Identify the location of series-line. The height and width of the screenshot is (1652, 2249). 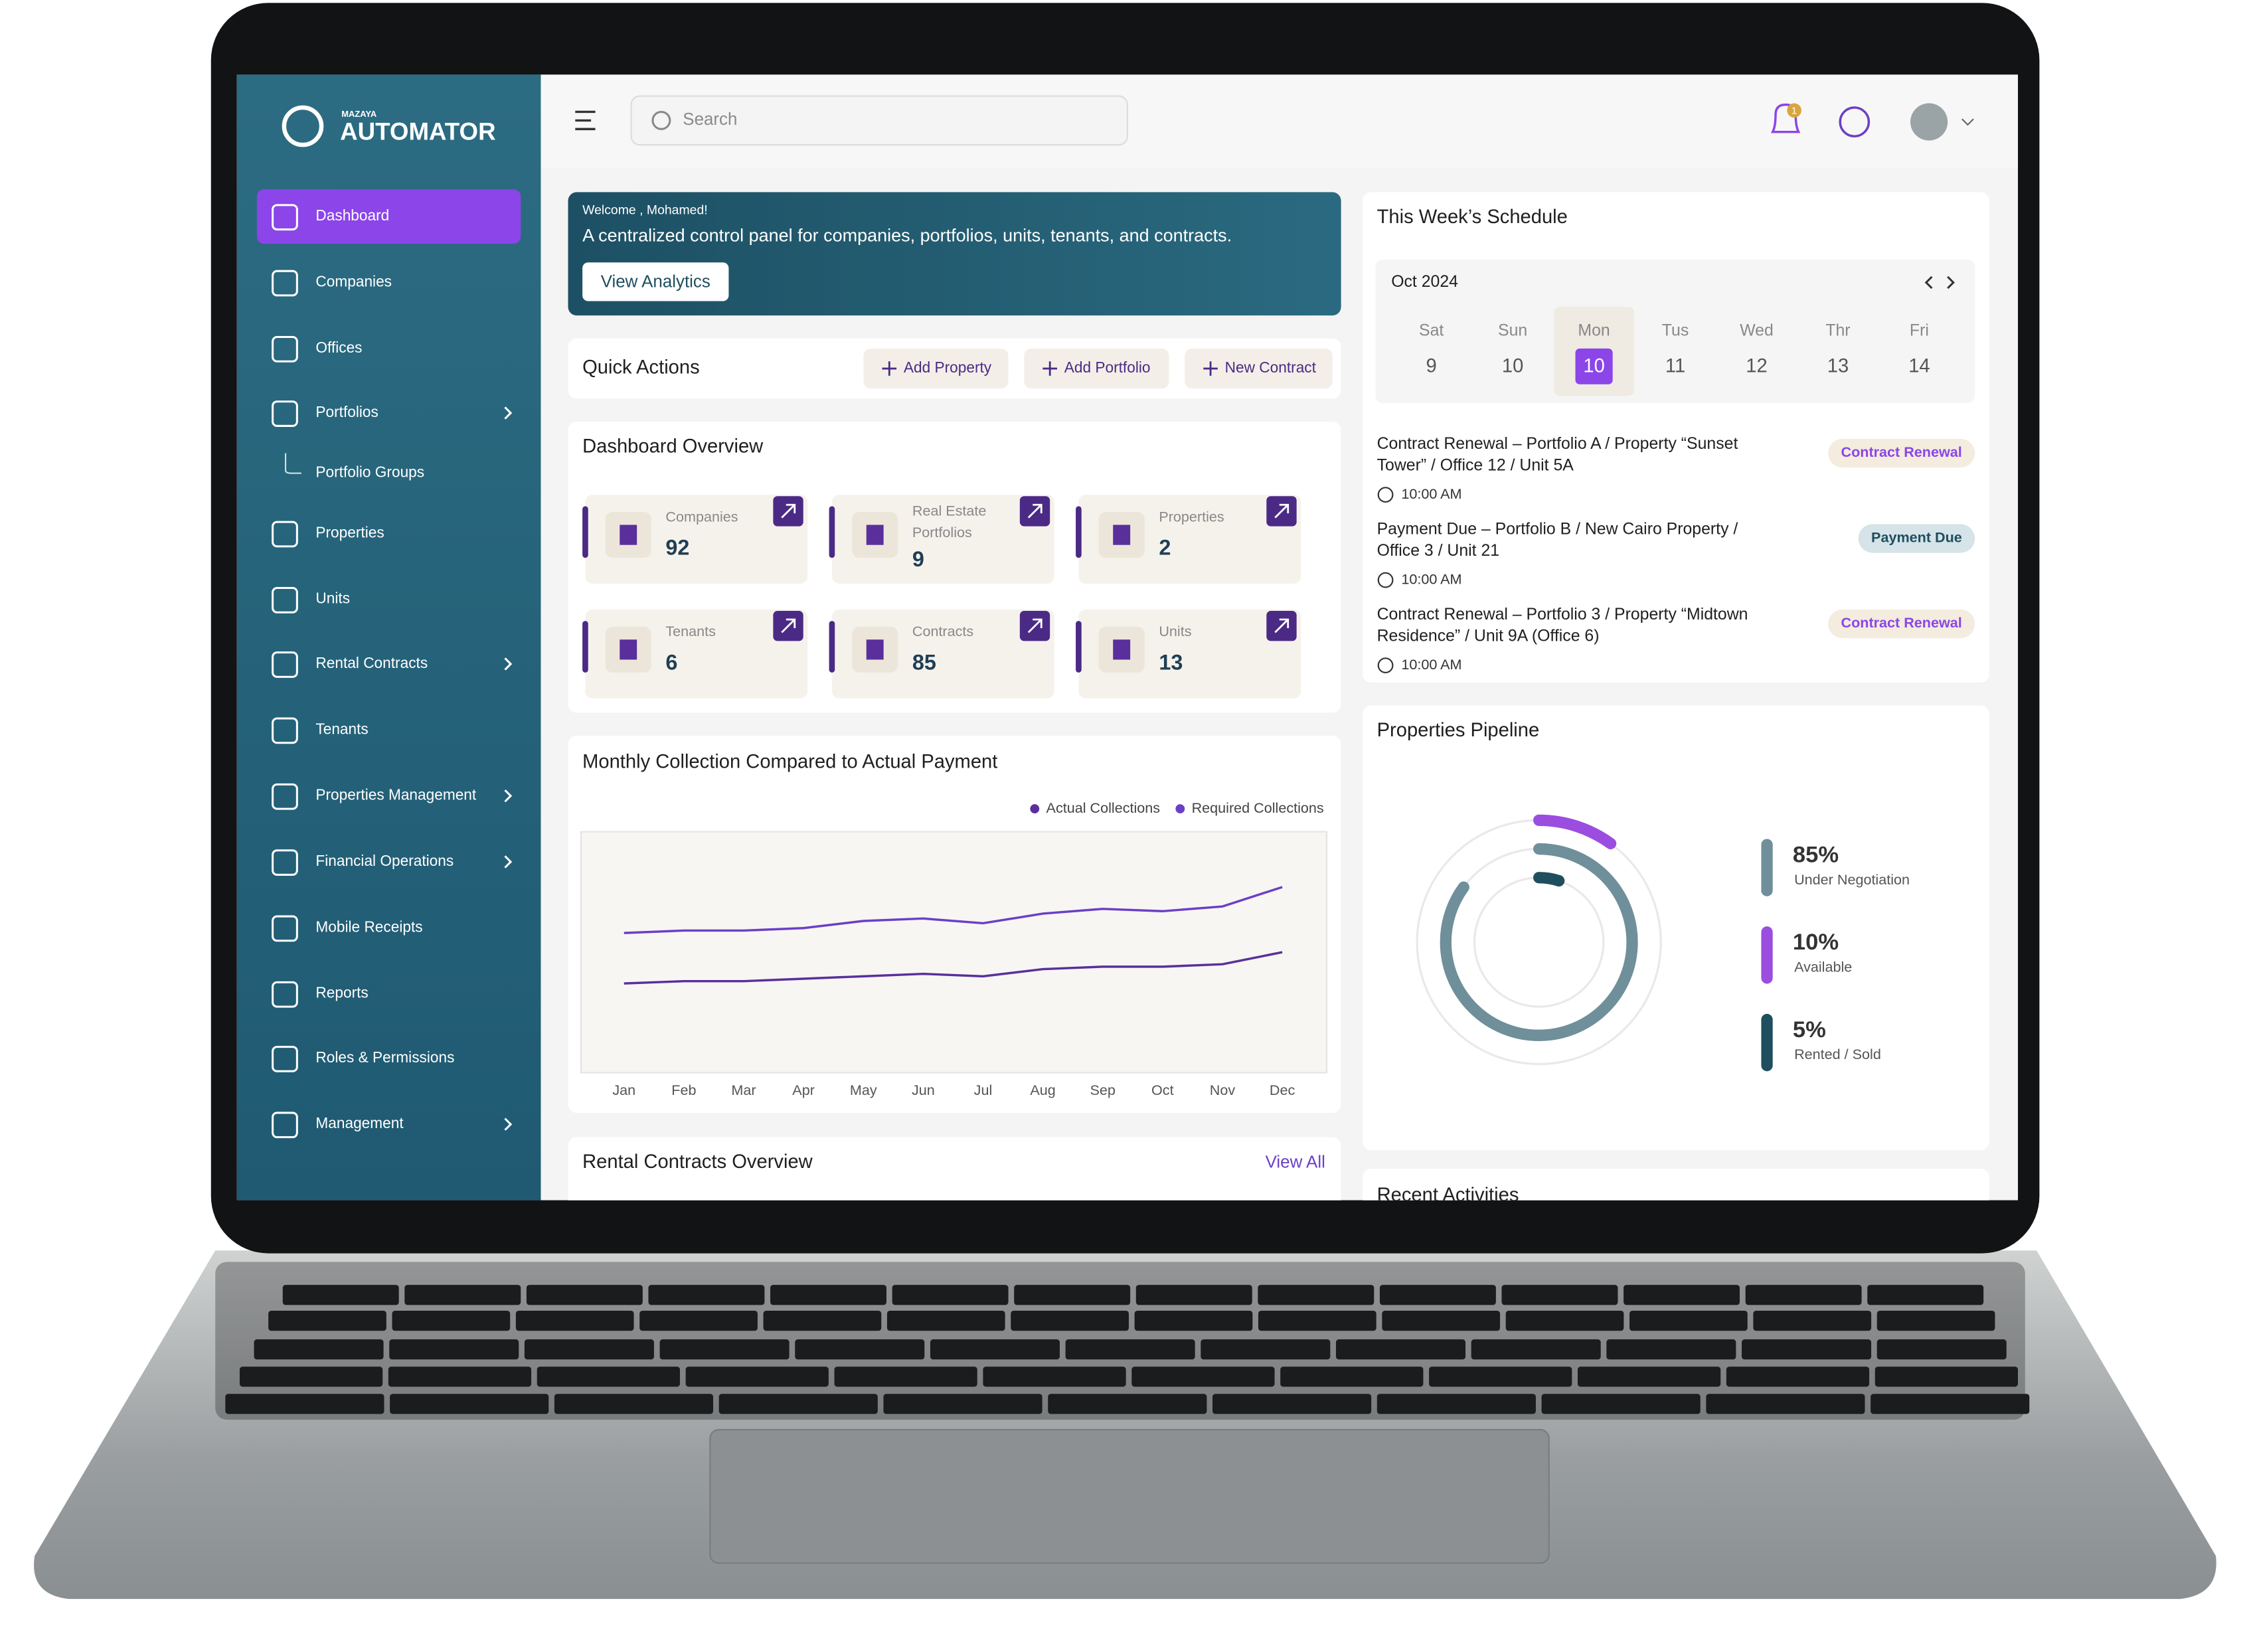
(953, 968).